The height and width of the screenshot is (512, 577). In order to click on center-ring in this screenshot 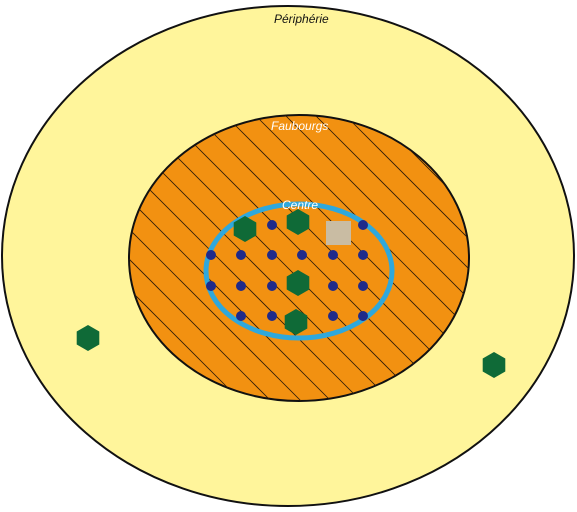, I will do `click(299, 271)`.